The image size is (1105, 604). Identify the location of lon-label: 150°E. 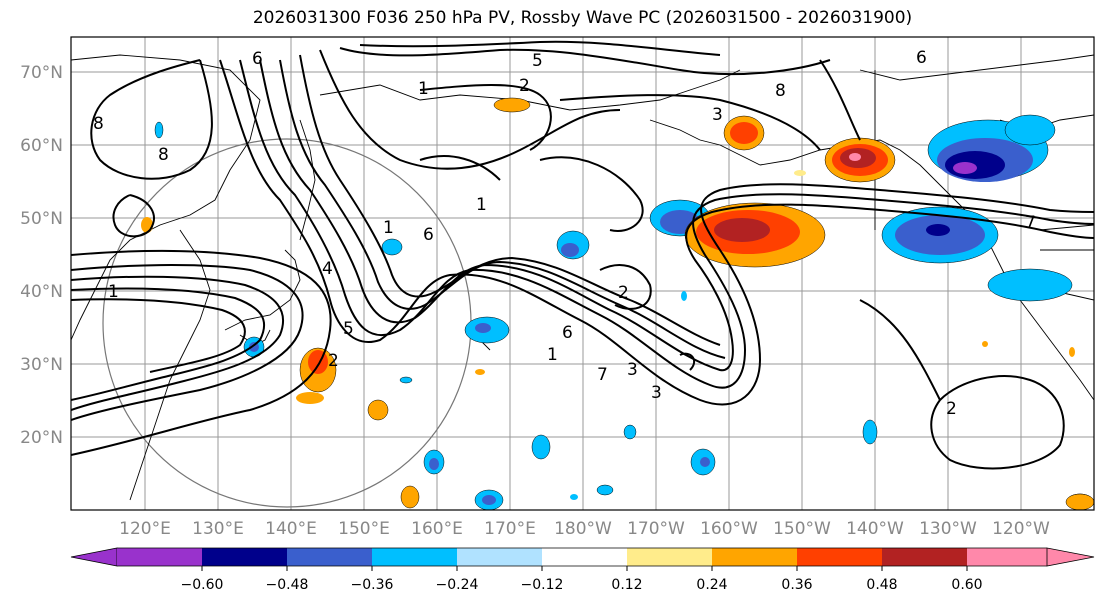
(364, 529).